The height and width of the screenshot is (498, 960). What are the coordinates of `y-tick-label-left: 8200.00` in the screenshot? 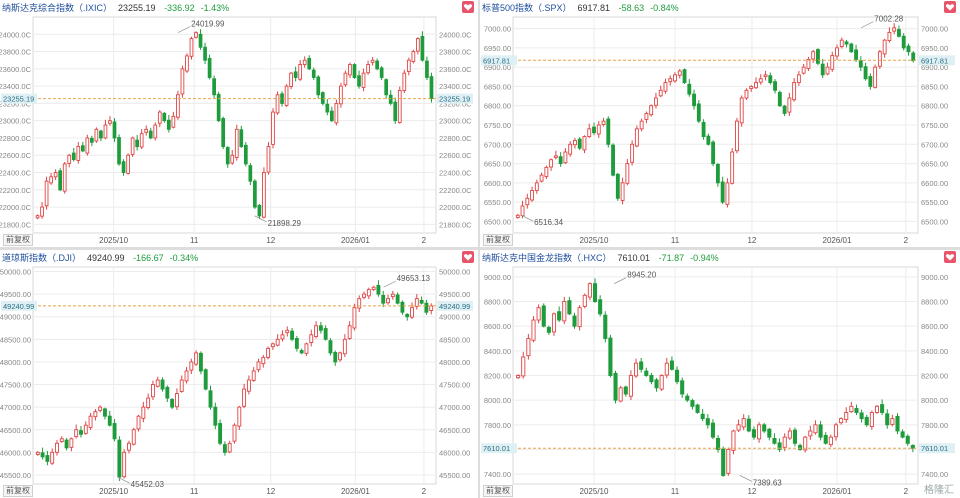 It's located at (497, 376).